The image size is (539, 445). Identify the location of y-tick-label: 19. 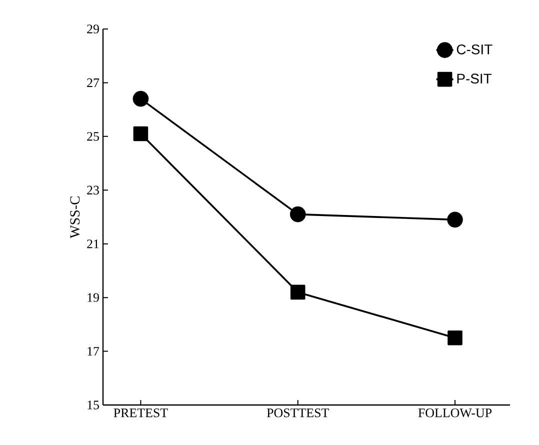
(93, 297).